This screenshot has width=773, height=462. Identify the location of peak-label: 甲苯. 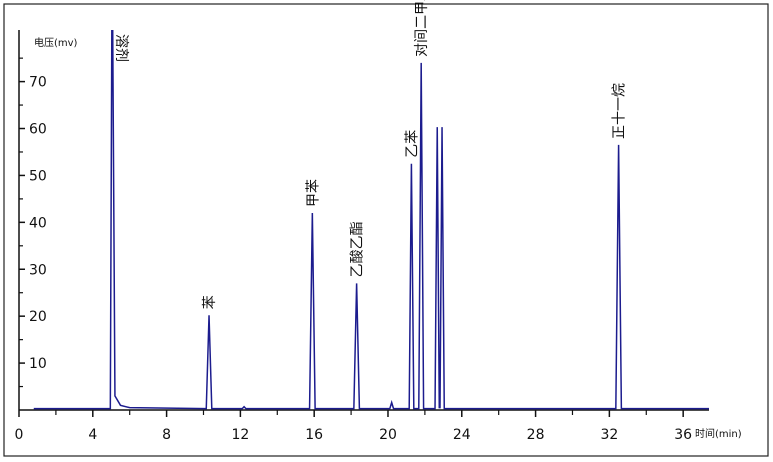
(312, 193).